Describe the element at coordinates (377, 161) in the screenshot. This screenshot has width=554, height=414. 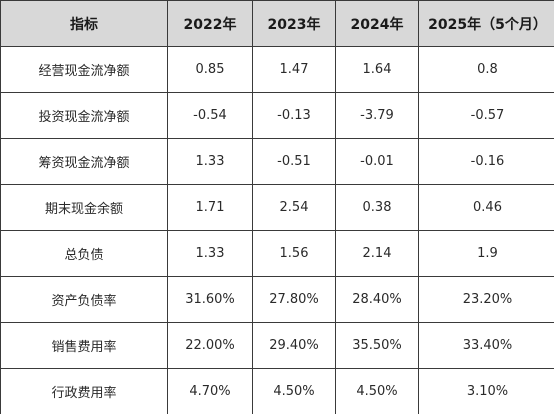
I see `cell-value: -0.01` at that location.